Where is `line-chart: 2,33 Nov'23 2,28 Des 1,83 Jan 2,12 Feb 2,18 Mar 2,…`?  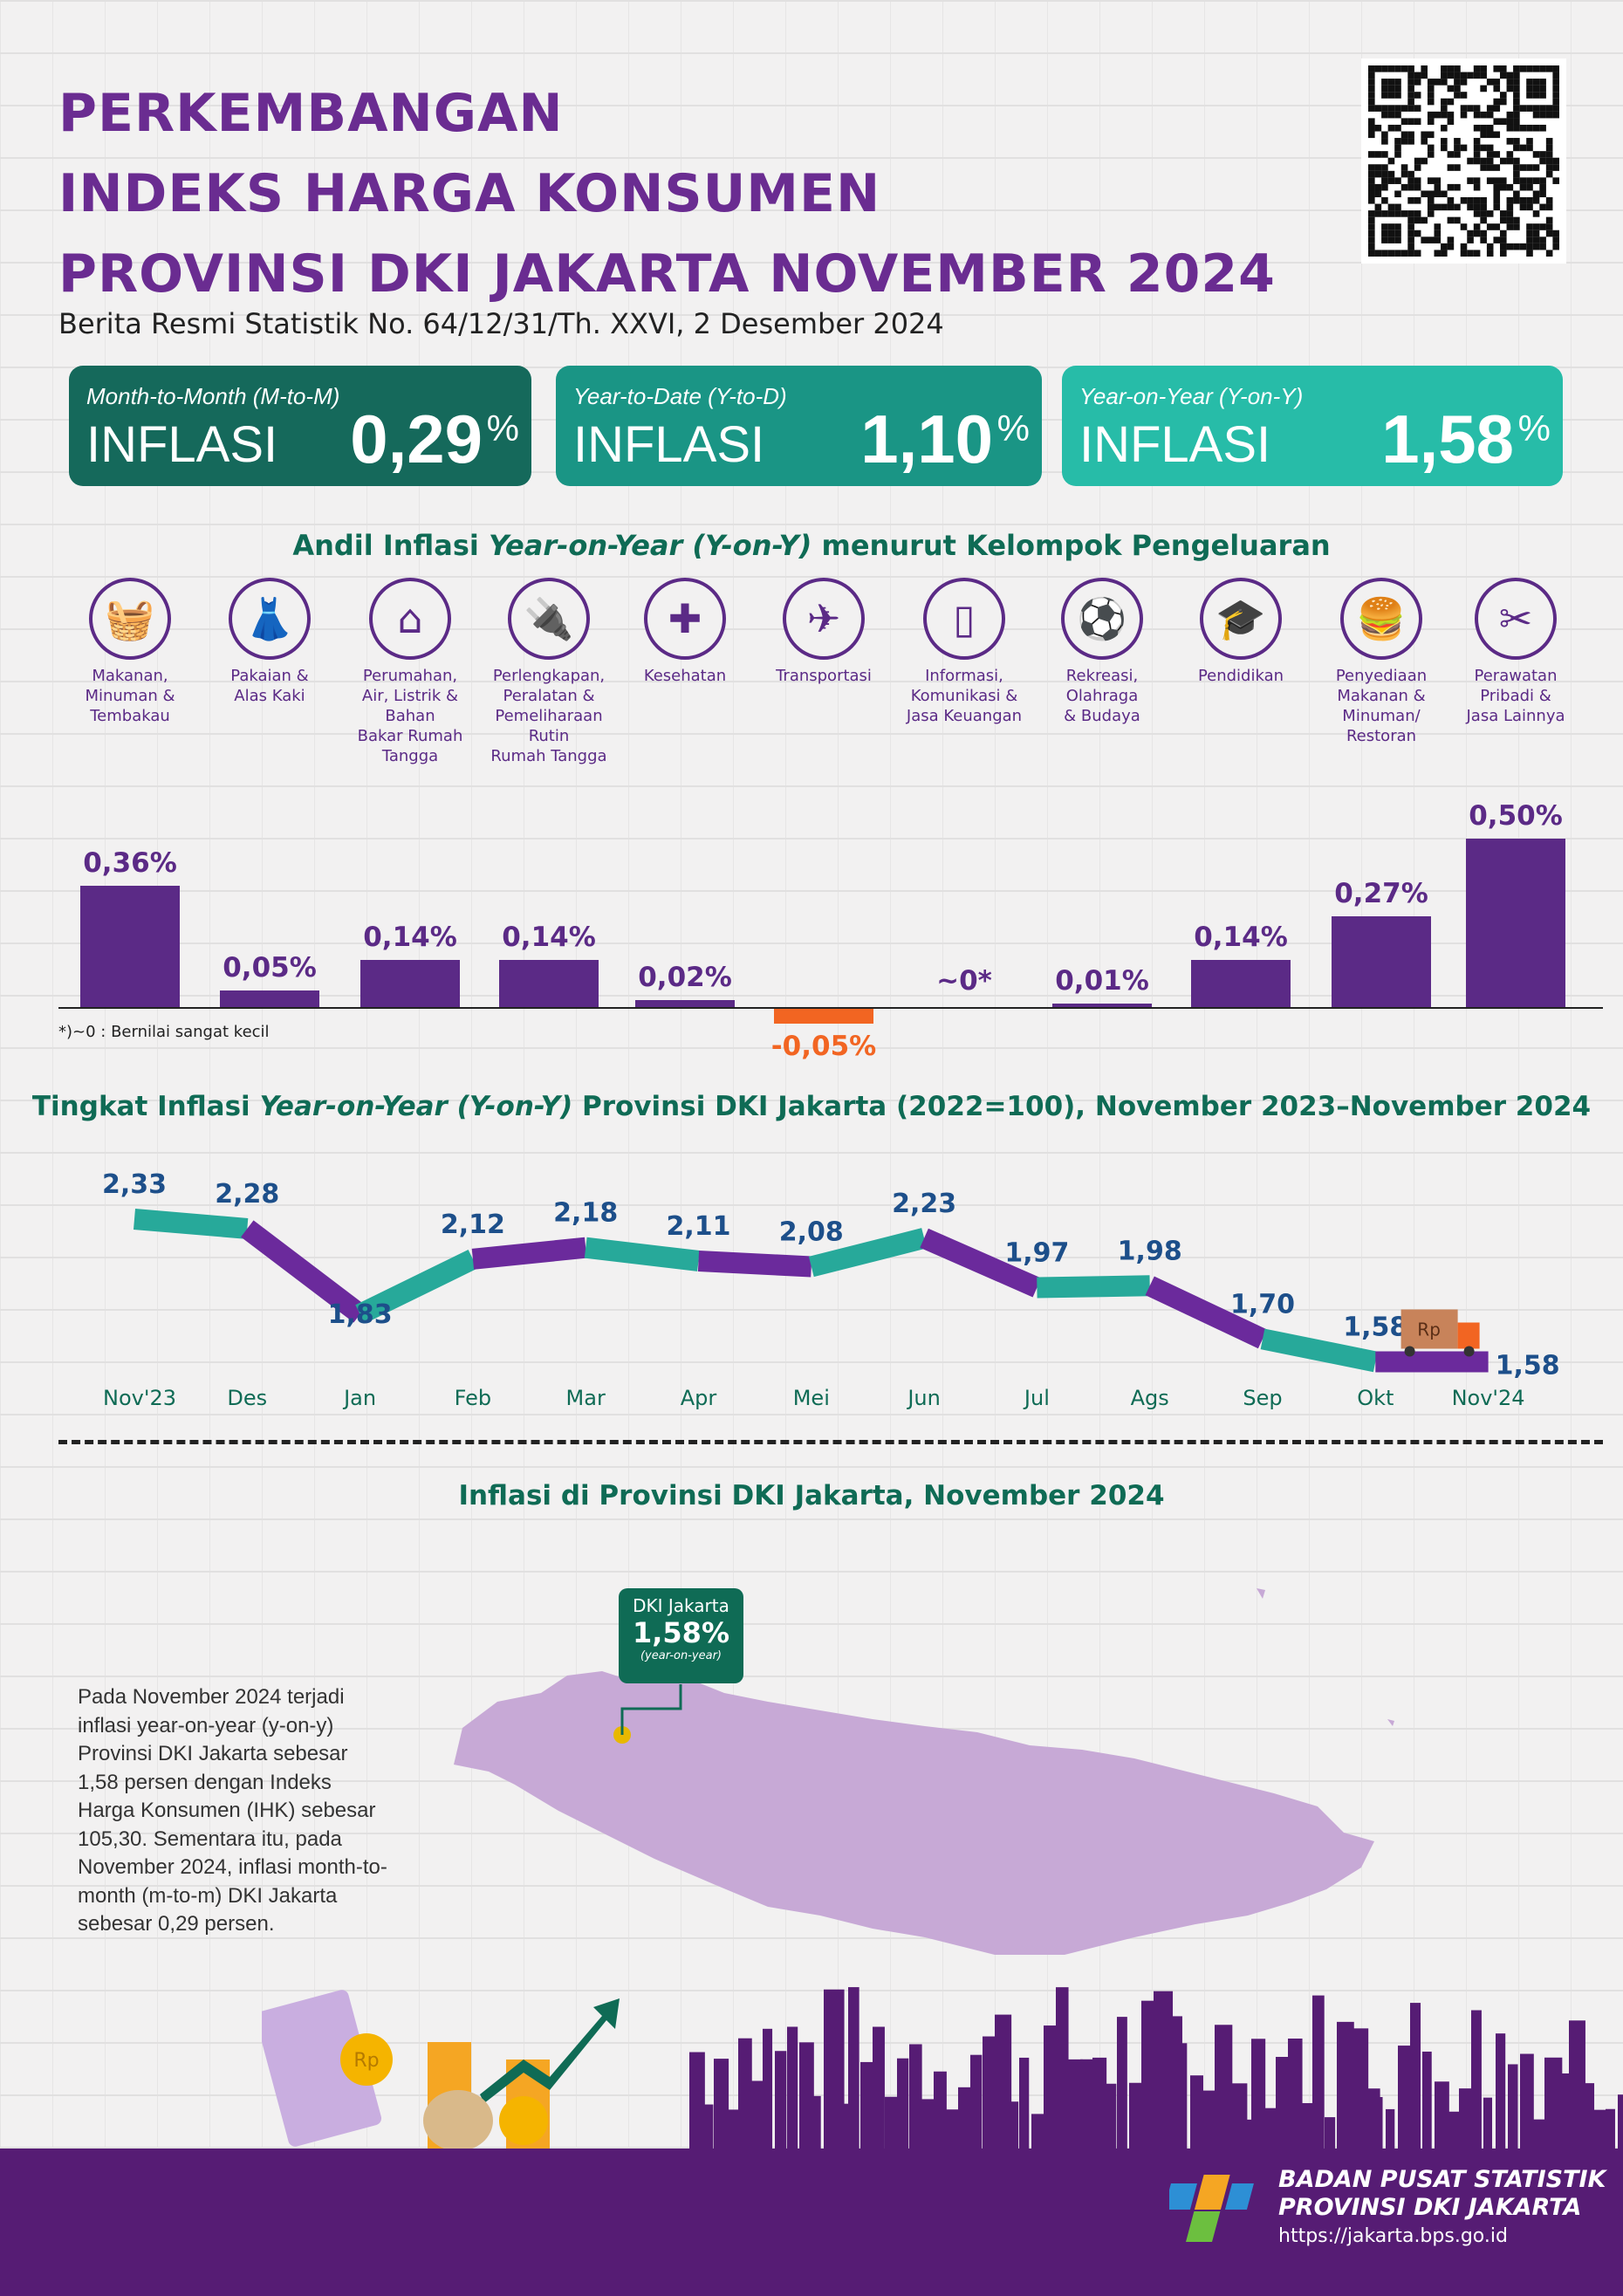 line-chart: 2,33 Nov'23 2,28 Des 1,83 Jan 2,12 Feb 2,18 Mar 2,… is located at coordinates (831, 1290).